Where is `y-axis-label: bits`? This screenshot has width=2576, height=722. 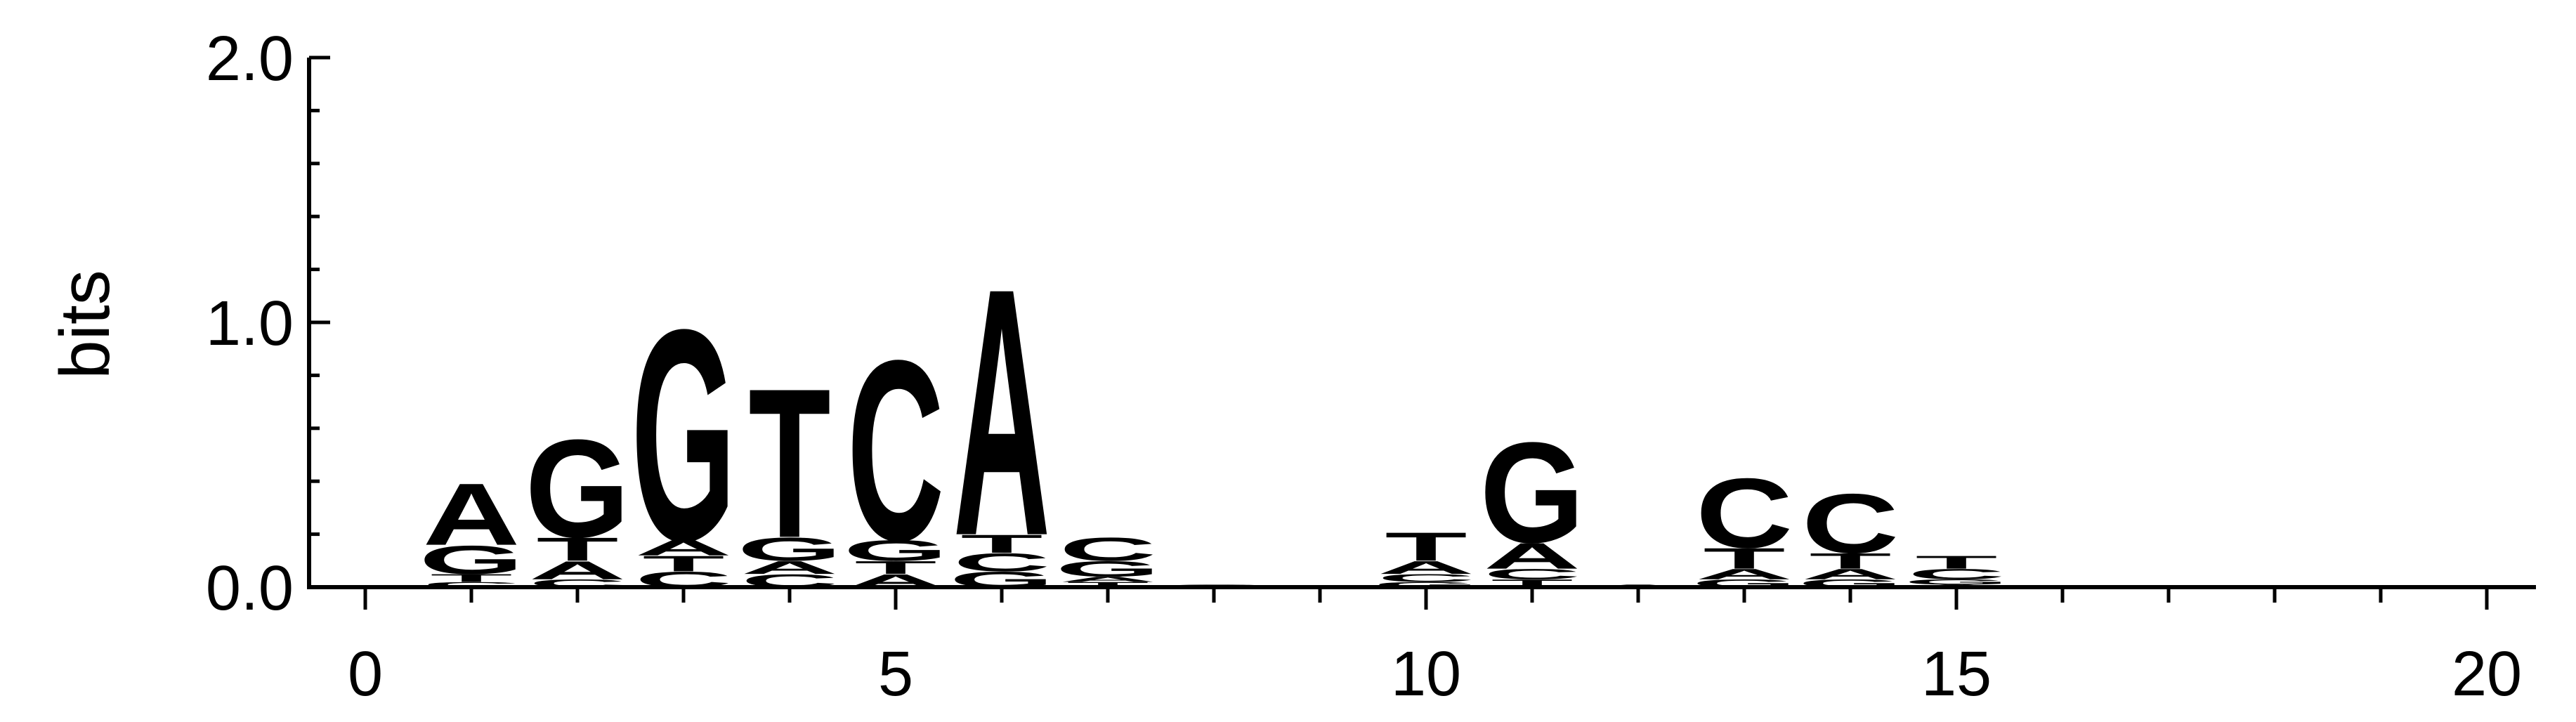
y-axis-label: bits is located at coordinates (85, 324).